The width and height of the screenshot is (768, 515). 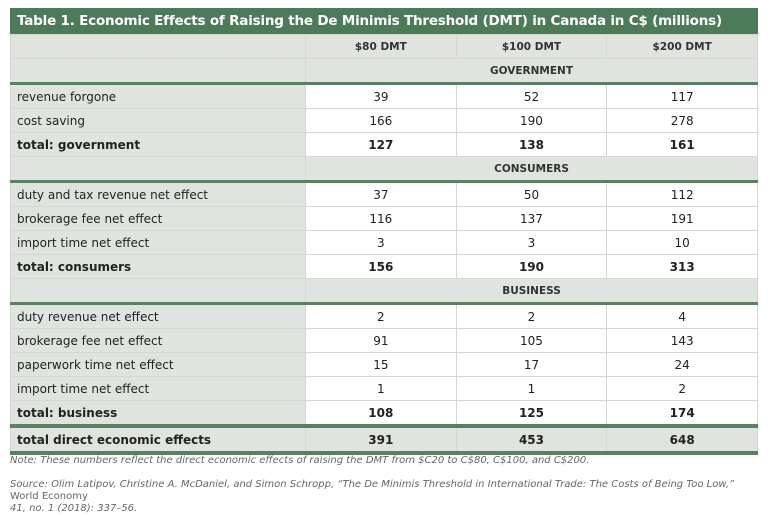 I want to click on value-cell: 91, so click(x=381, y=340).